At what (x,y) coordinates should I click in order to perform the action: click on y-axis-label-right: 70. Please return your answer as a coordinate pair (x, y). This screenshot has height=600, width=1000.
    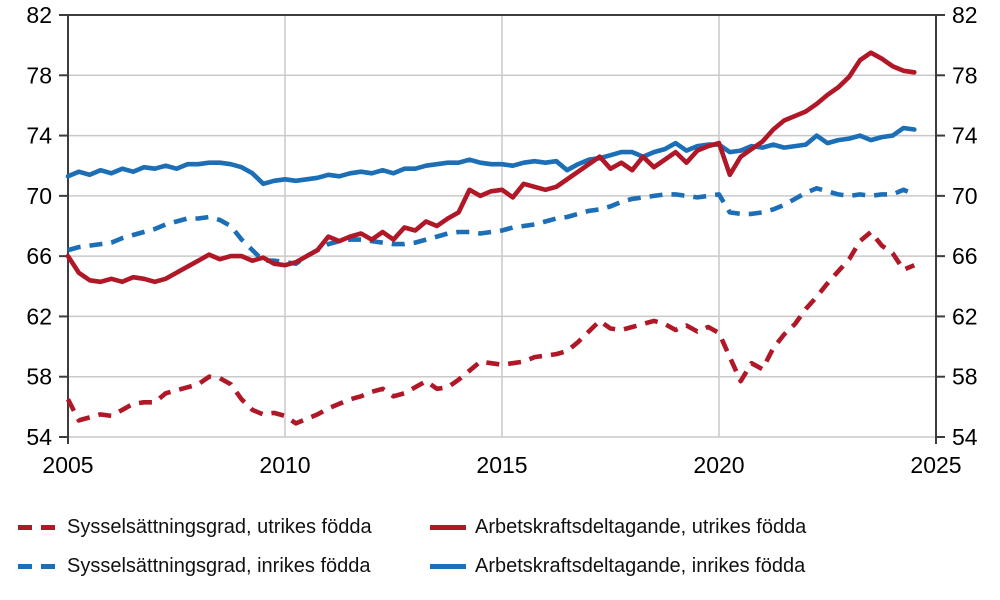
    Looking at the image, I should click on (965, 196).